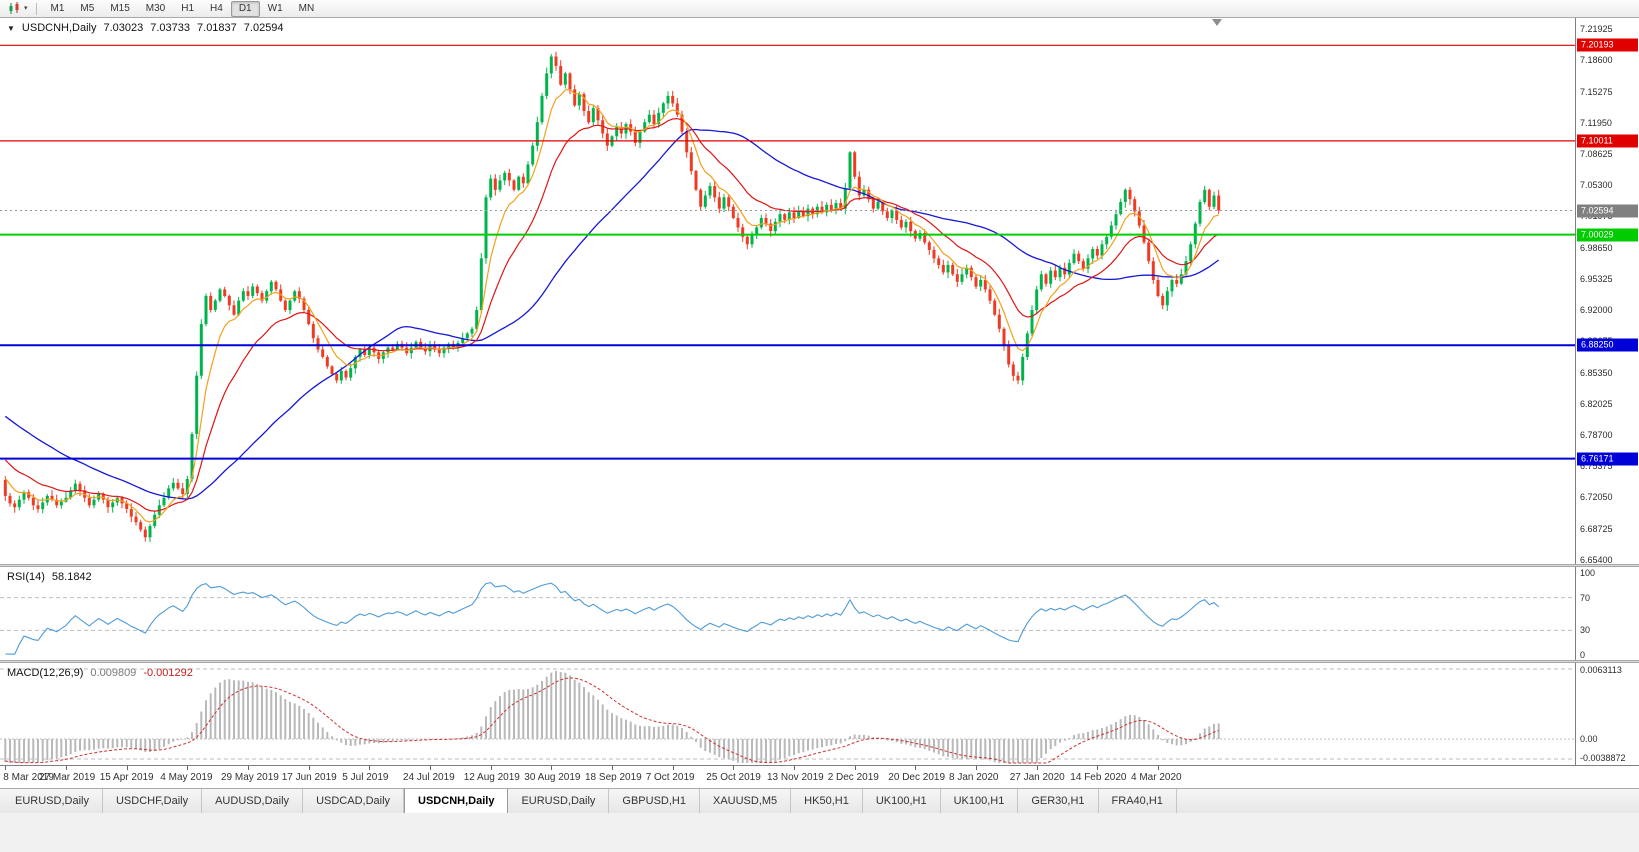  I want to click on chart-type-tool: ▾, so click(17, 8).